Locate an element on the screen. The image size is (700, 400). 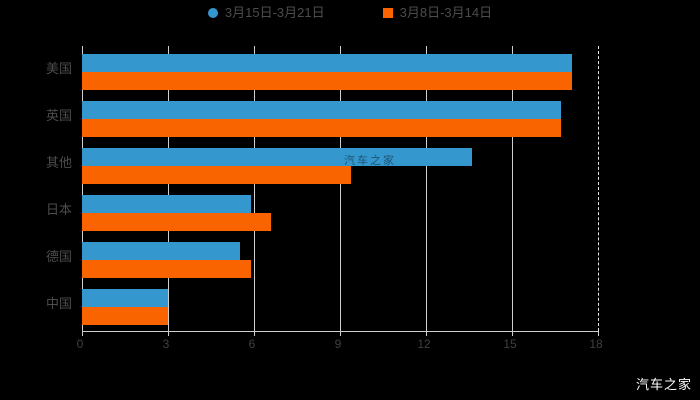
legend-label-series-2: 3月8日-3月14日 is located at coordinates (446, 12).